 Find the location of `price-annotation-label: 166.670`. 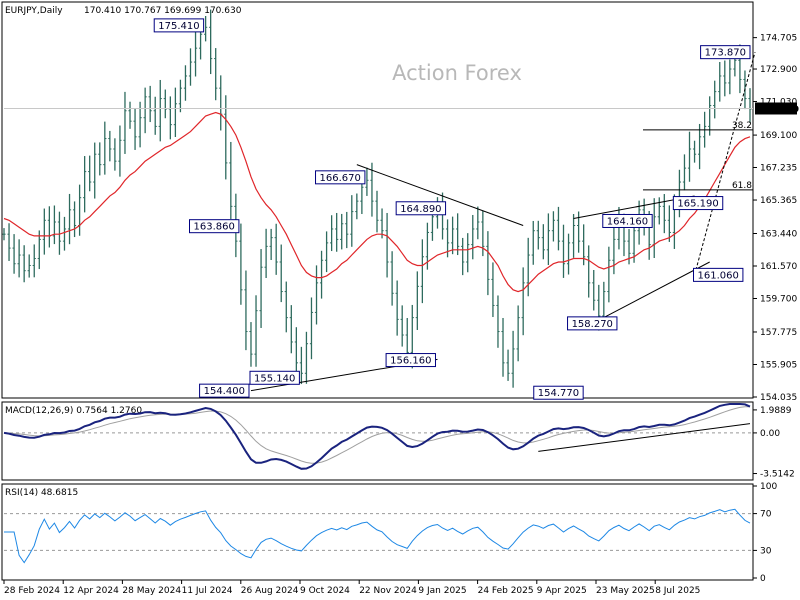

price-annotation-label: 166.670 is located at coordinates (340, 178).